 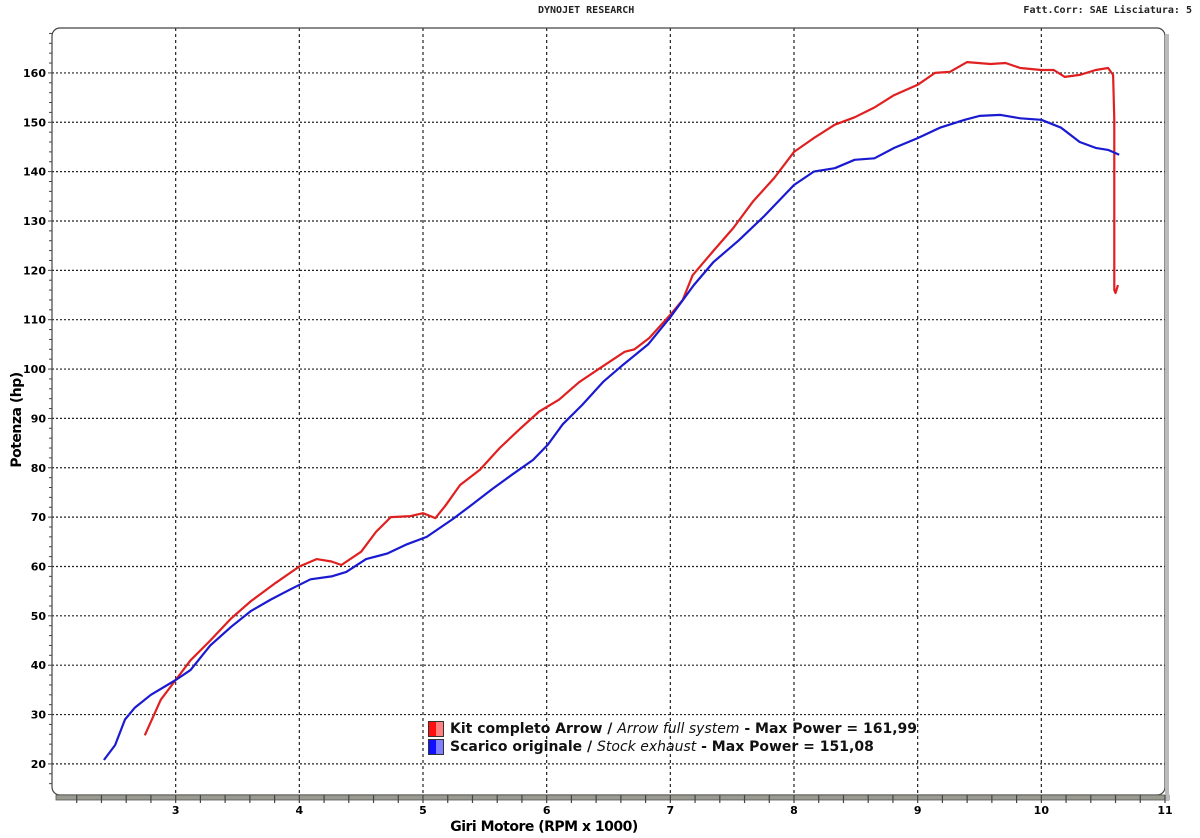 What do you see at coordinates (918, 810) in the screenshot?
I see `x-tick-label: 9` at bounding box center [918, 810].